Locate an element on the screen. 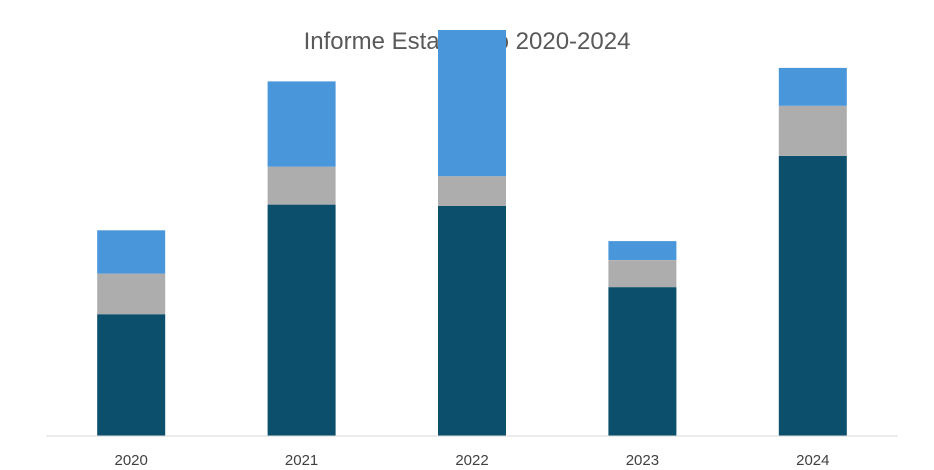 The height and width of the screenshot is (470, 934). bar-segment-2023-s3 is located at coordinates (642, 250).